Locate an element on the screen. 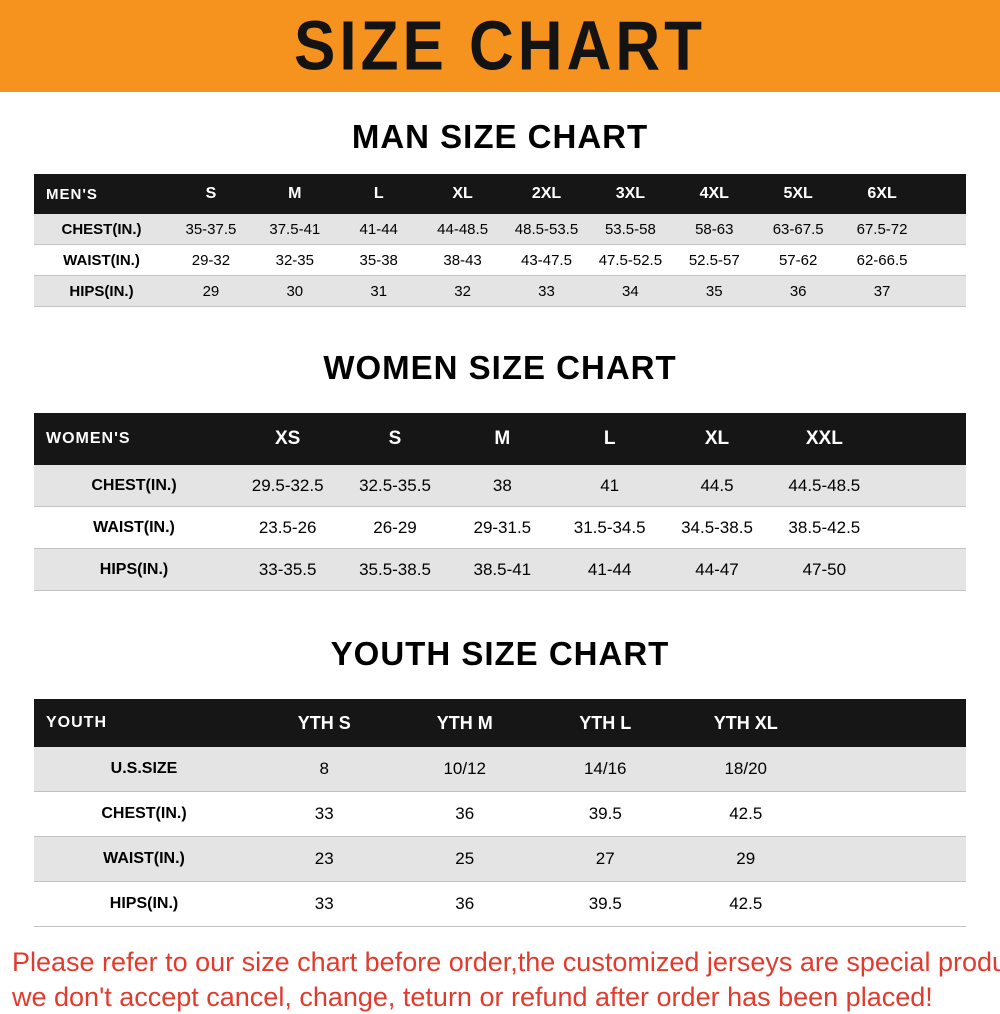  page-title: SIZE CHART is located at coordinates (500, 46).